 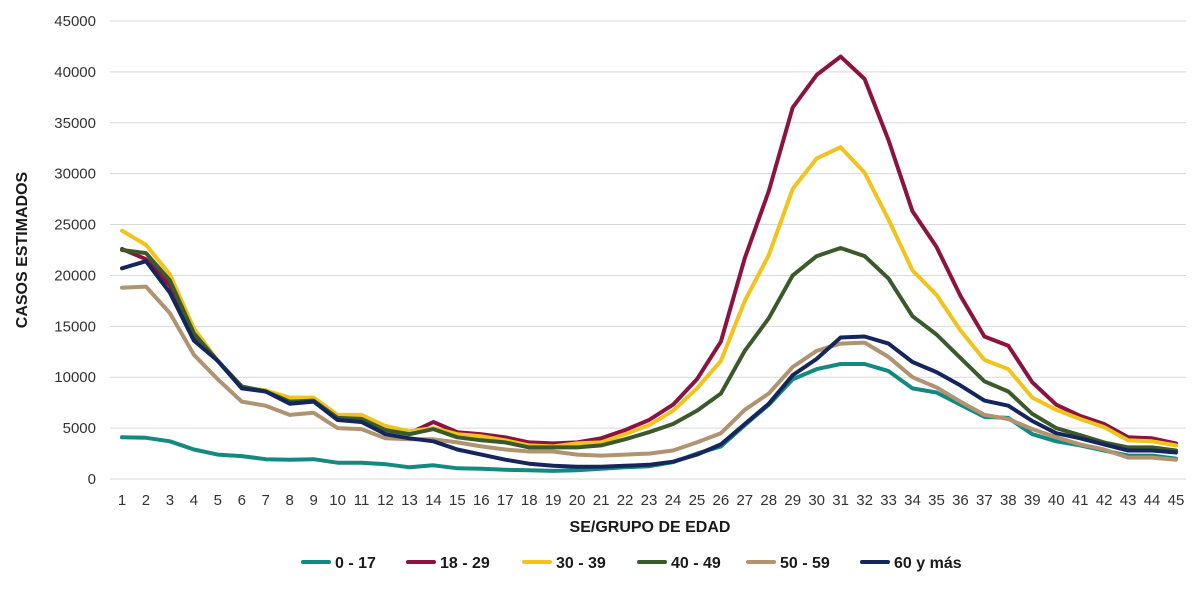 What do you see at coordinates (75, 174) in the screenshot?
I see `y-tick-label: 30000` at bounding box center [75, 174].